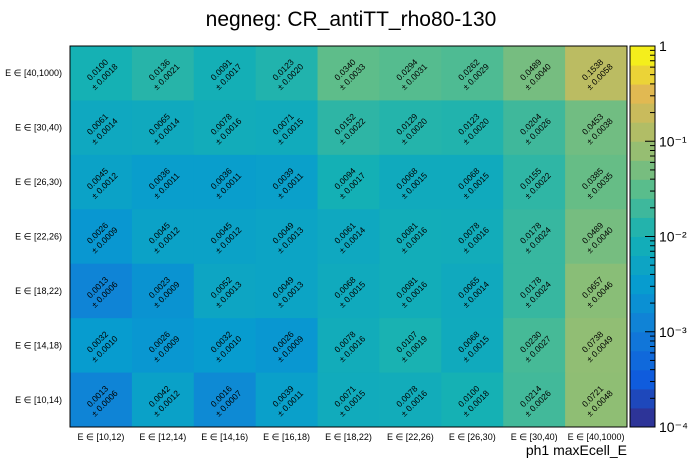 This screenshot has height=472, width=696. What do you see at coordinates (224, 437) in the screenshot?
I see `x-tick-label: E ∈ [14,16)` at bounding box center [224, 437].